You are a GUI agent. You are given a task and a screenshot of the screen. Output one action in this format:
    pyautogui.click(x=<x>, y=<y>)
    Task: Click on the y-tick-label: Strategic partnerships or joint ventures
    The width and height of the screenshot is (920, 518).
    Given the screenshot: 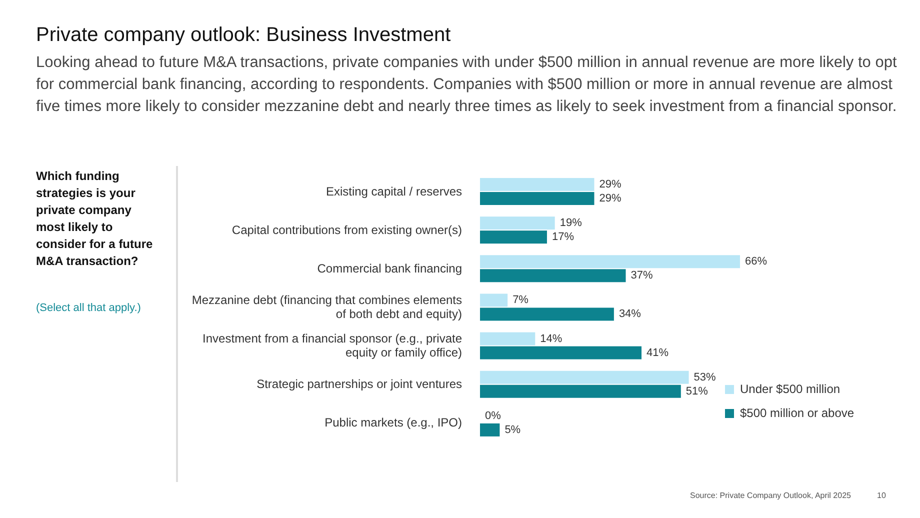 What is the action you would take?
    pyautogui.click(x=359, y=384)
    